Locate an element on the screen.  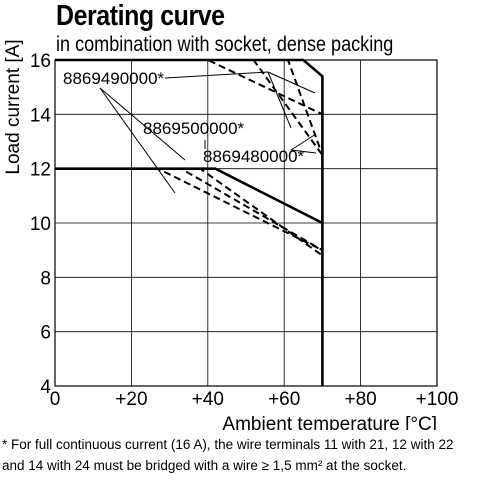
x-tick-label: +100 is located at coordinates (437, 399).